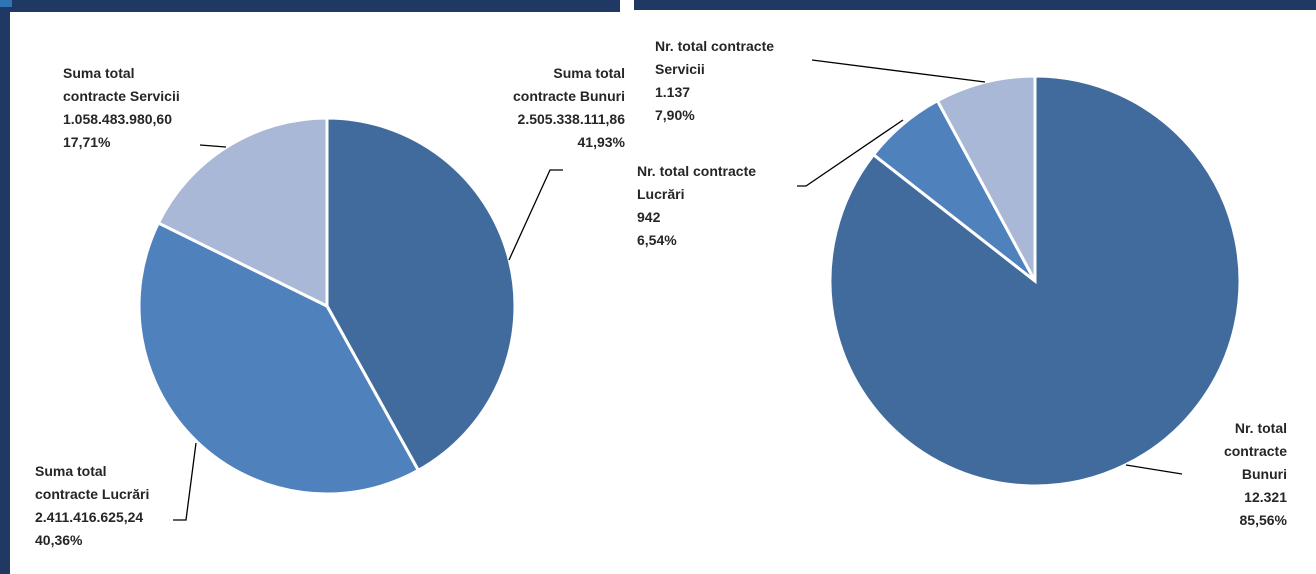 Image resolution: width=1316 pixels, height=574 pixels. Describe the element at coordinates (6, 3) in the screenshot. I see `corner-mark` at that location.